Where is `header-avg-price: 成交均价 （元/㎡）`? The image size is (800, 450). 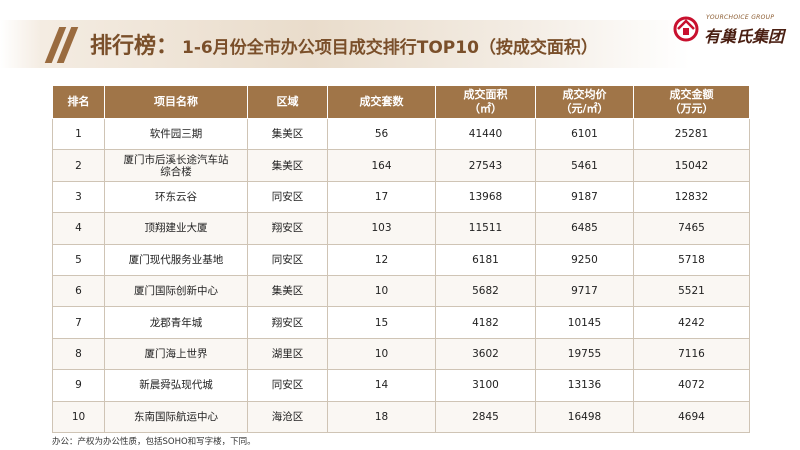 header-avg-price: 成交均价 （元/㎡） is located at coordinates (584, 102).